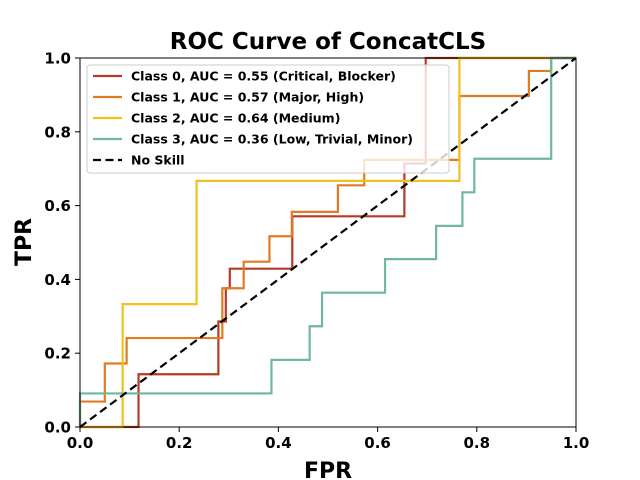  I want to click on y-tick-label: 0.2, so click(57, 354).